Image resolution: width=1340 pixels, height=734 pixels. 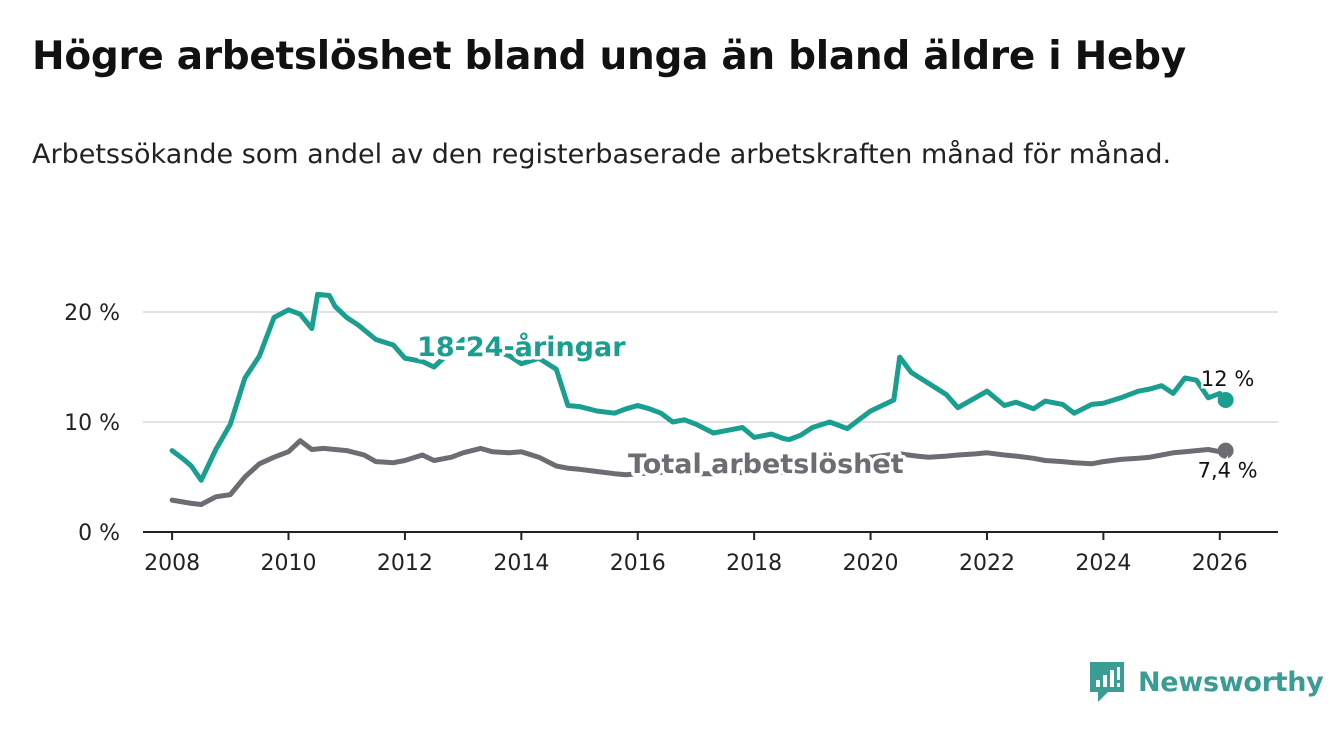 I want to click on x-tick-label: 2026, so click(x=1220, y=563).